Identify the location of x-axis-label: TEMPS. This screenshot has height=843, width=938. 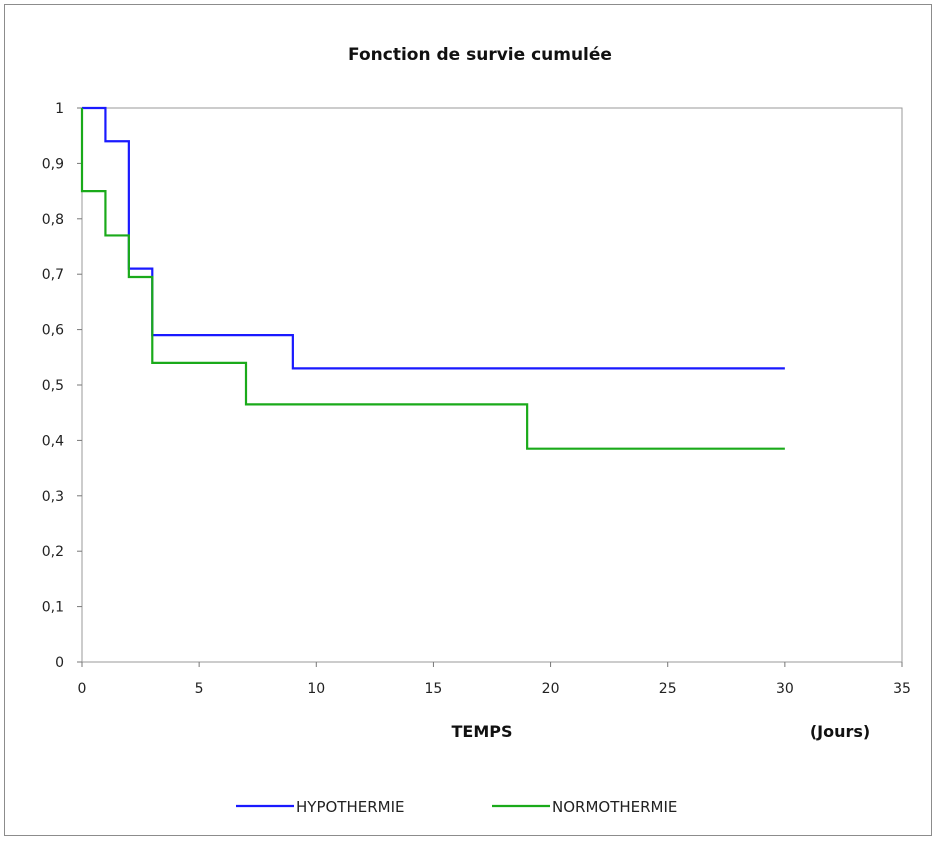
(481, 731).